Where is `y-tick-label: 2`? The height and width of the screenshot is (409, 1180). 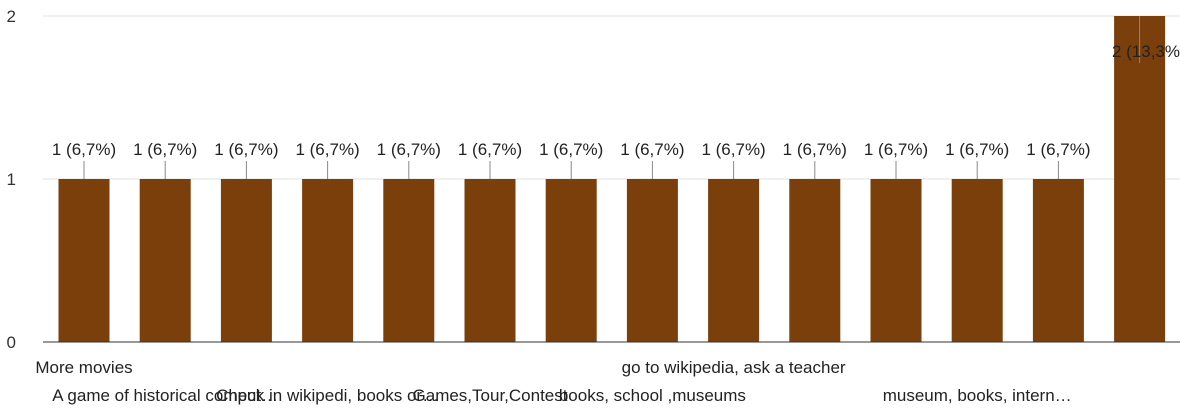
y-tick-label: 2 is located at coordinates (11, 16).